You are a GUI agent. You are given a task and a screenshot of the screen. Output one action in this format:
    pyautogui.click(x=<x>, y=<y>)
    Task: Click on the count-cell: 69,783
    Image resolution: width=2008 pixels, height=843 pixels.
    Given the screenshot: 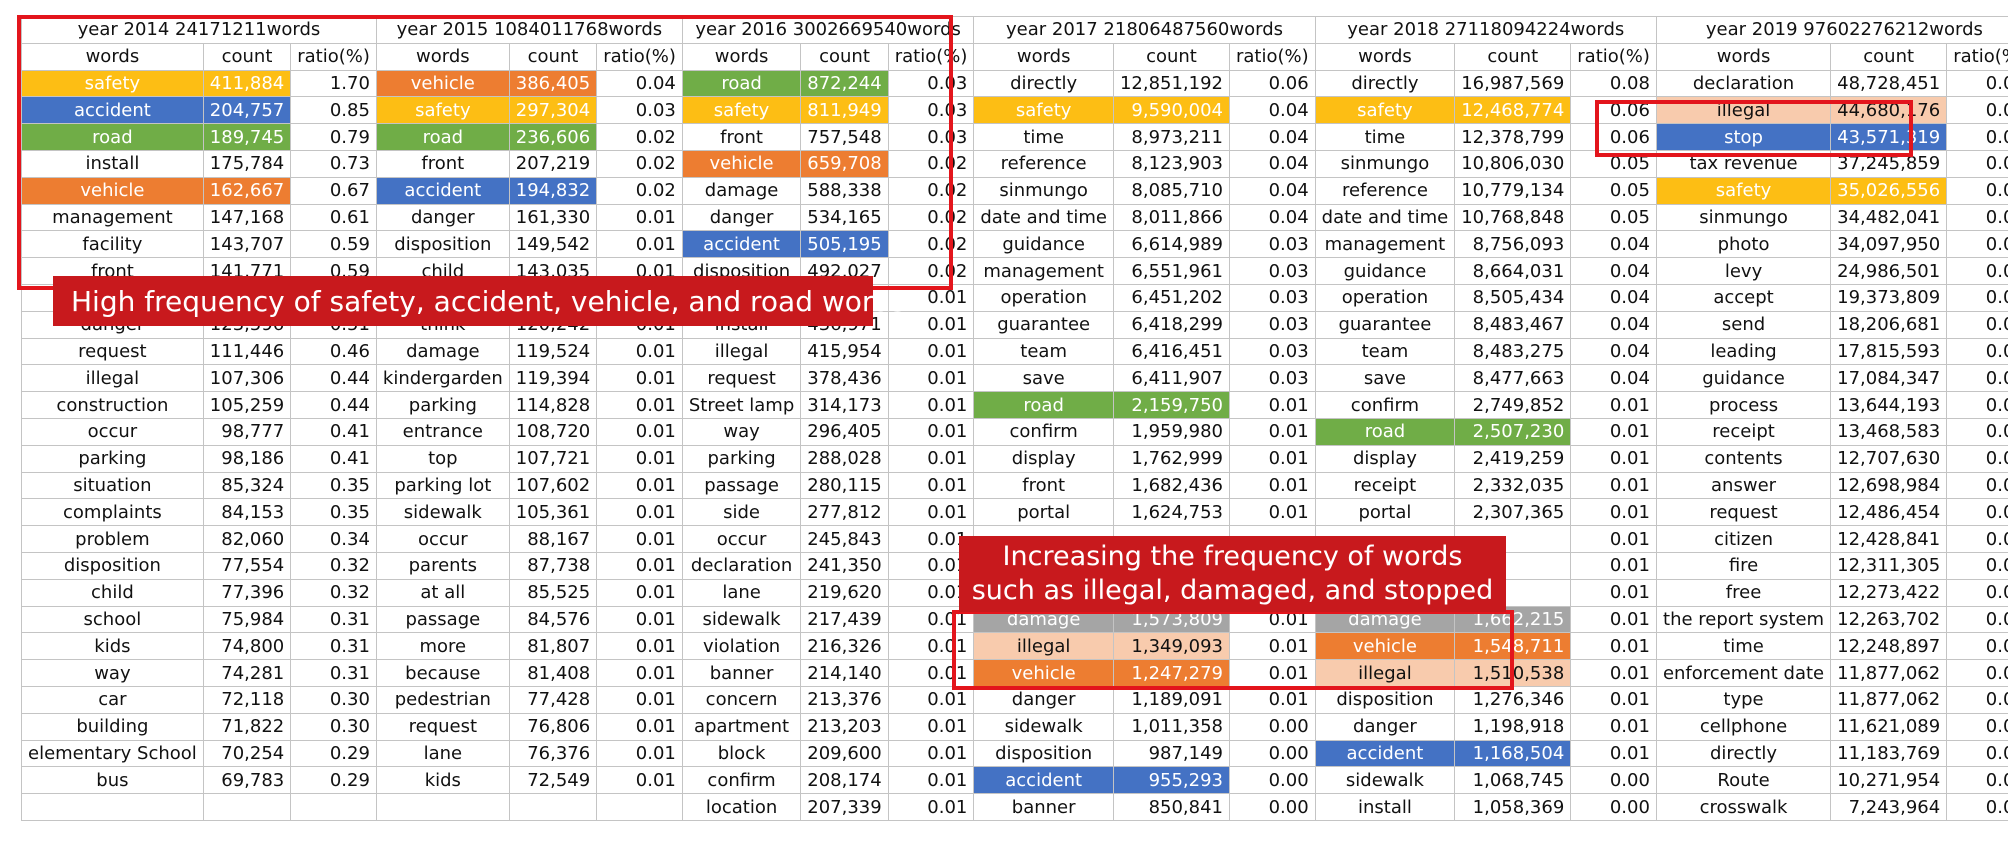 What is the action you would take?
    pyautogui.click(x=247, y=780)
    